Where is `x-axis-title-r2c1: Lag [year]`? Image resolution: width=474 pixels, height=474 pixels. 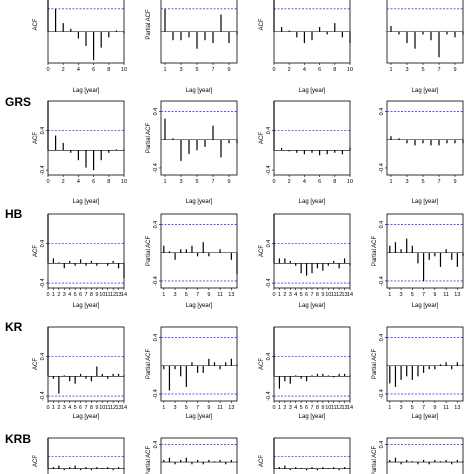
x-axis-title-r2c1: Lag [year] is located at coordinates (199, 306).